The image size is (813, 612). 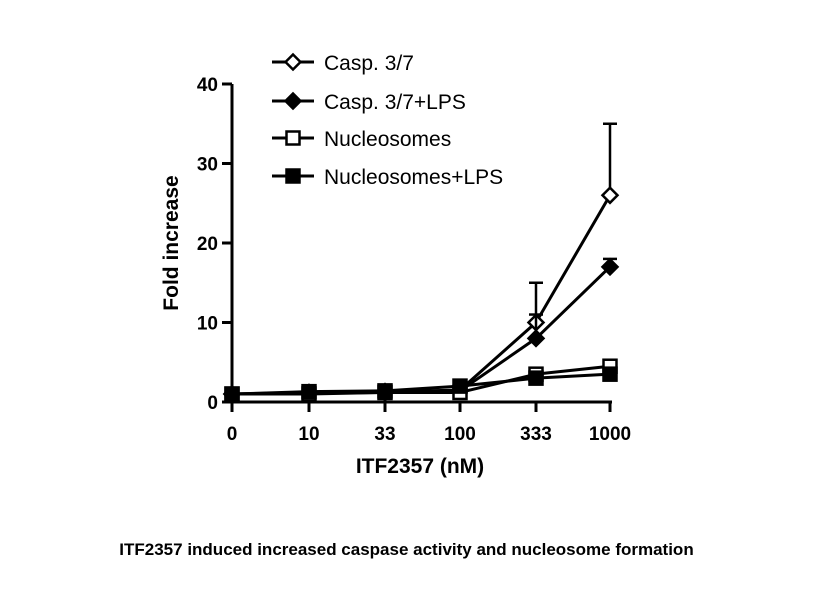 I want to click on x-tick-label: 333, so click(x=536, y=434).